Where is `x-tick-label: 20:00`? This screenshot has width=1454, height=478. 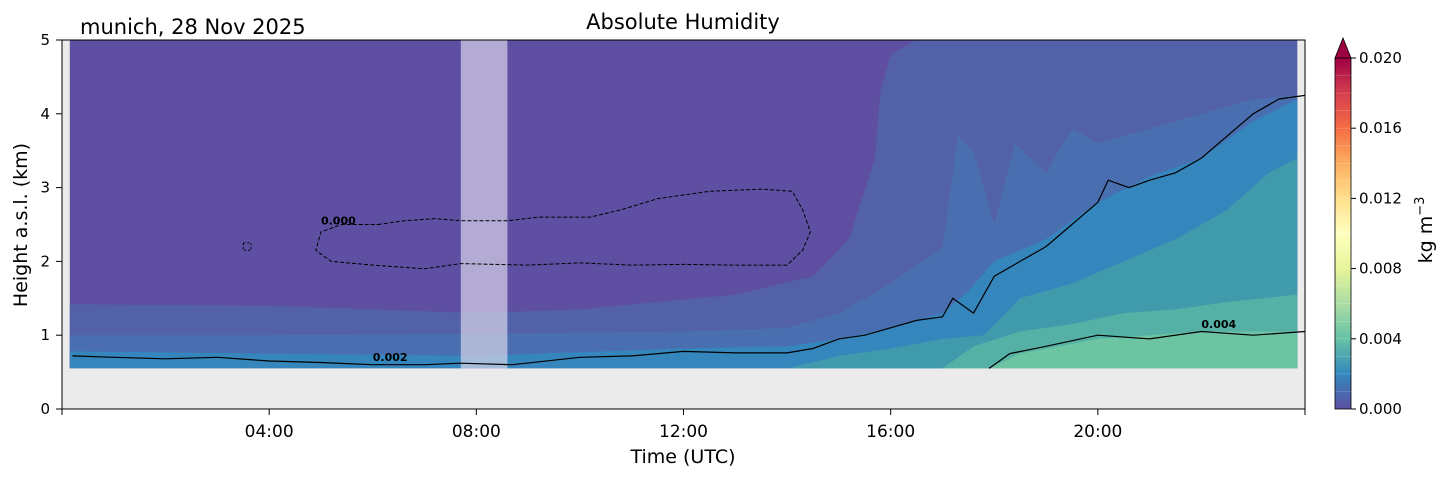
x-tick-label: 20:00 is located at coordinates (1097, 432).